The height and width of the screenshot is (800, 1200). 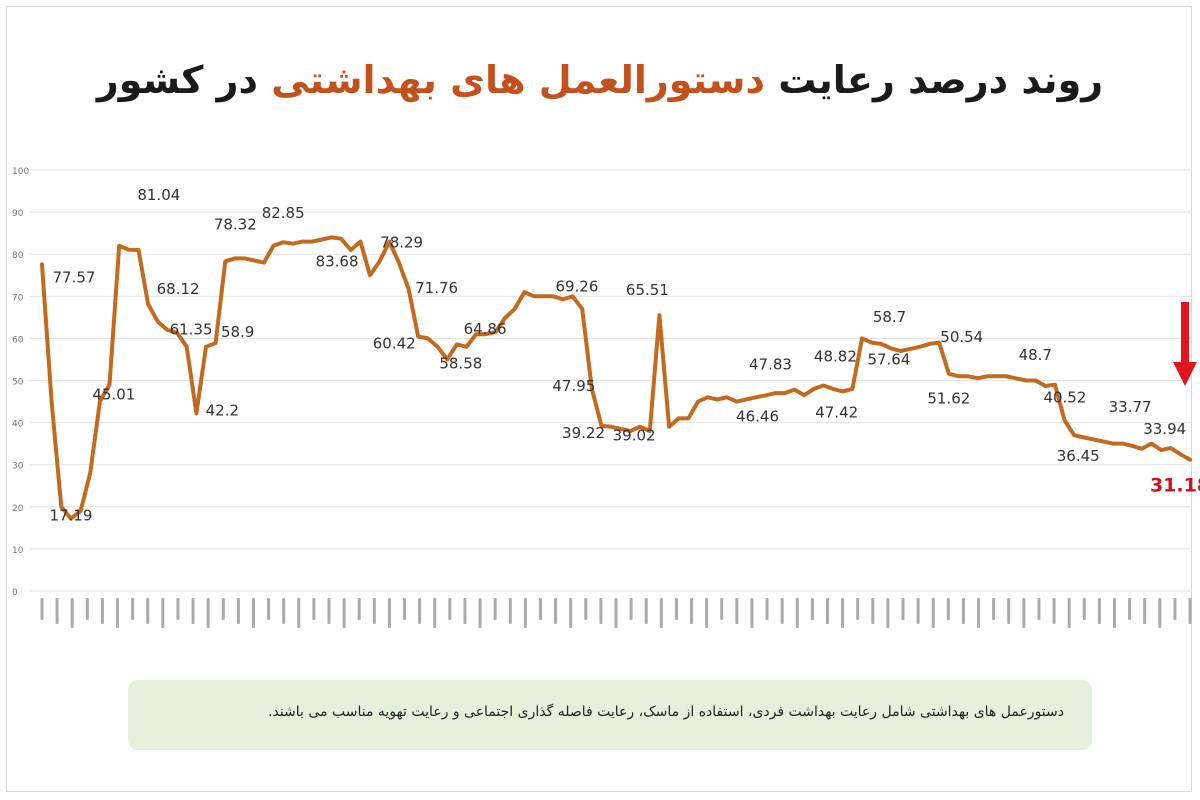 What do you see at coordinates (158, 195) in the screenshot?
I see `data-label: 81.04` at bounding box center [158, 195].